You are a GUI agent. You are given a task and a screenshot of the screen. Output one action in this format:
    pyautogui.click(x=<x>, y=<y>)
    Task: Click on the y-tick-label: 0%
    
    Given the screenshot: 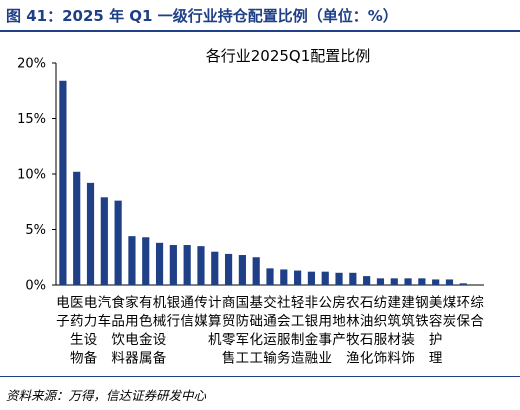 What is the action you would take?
    pyautogui.click(x=35, y=286)
    